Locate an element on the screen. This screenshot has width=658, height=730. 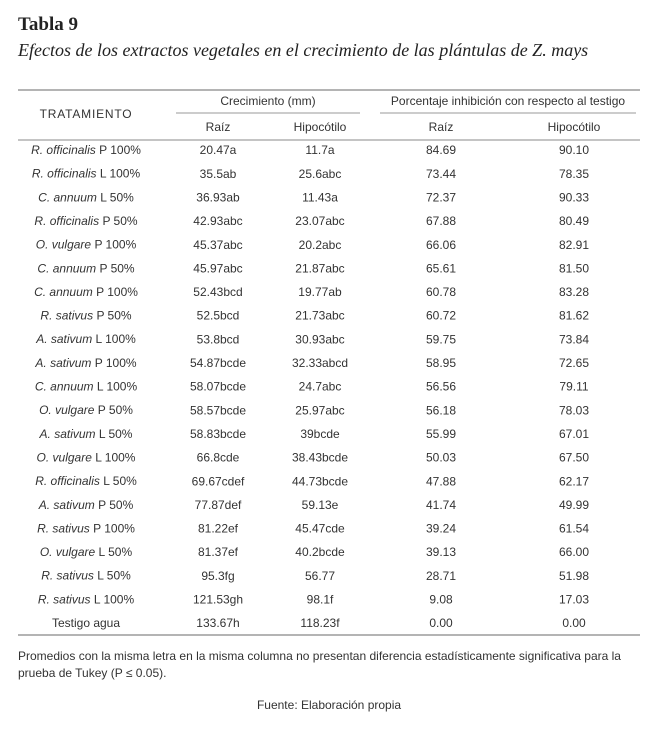
cell: 25.6abc is located at coordinates (320, 174).